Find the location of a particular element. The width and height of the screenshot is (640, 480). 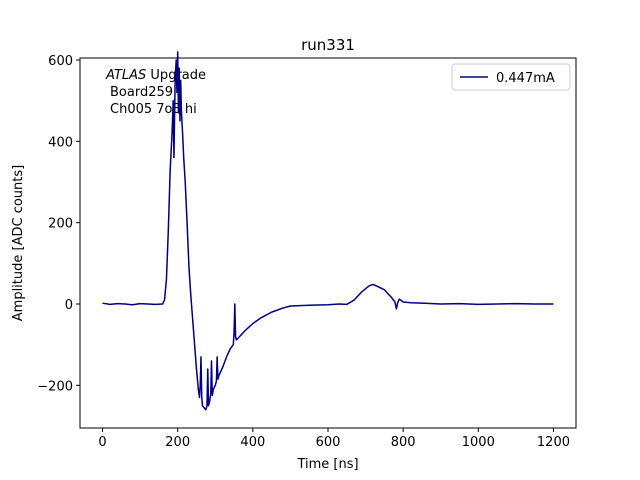

x-tick-label: 600 is located at coordinates (328, 442).